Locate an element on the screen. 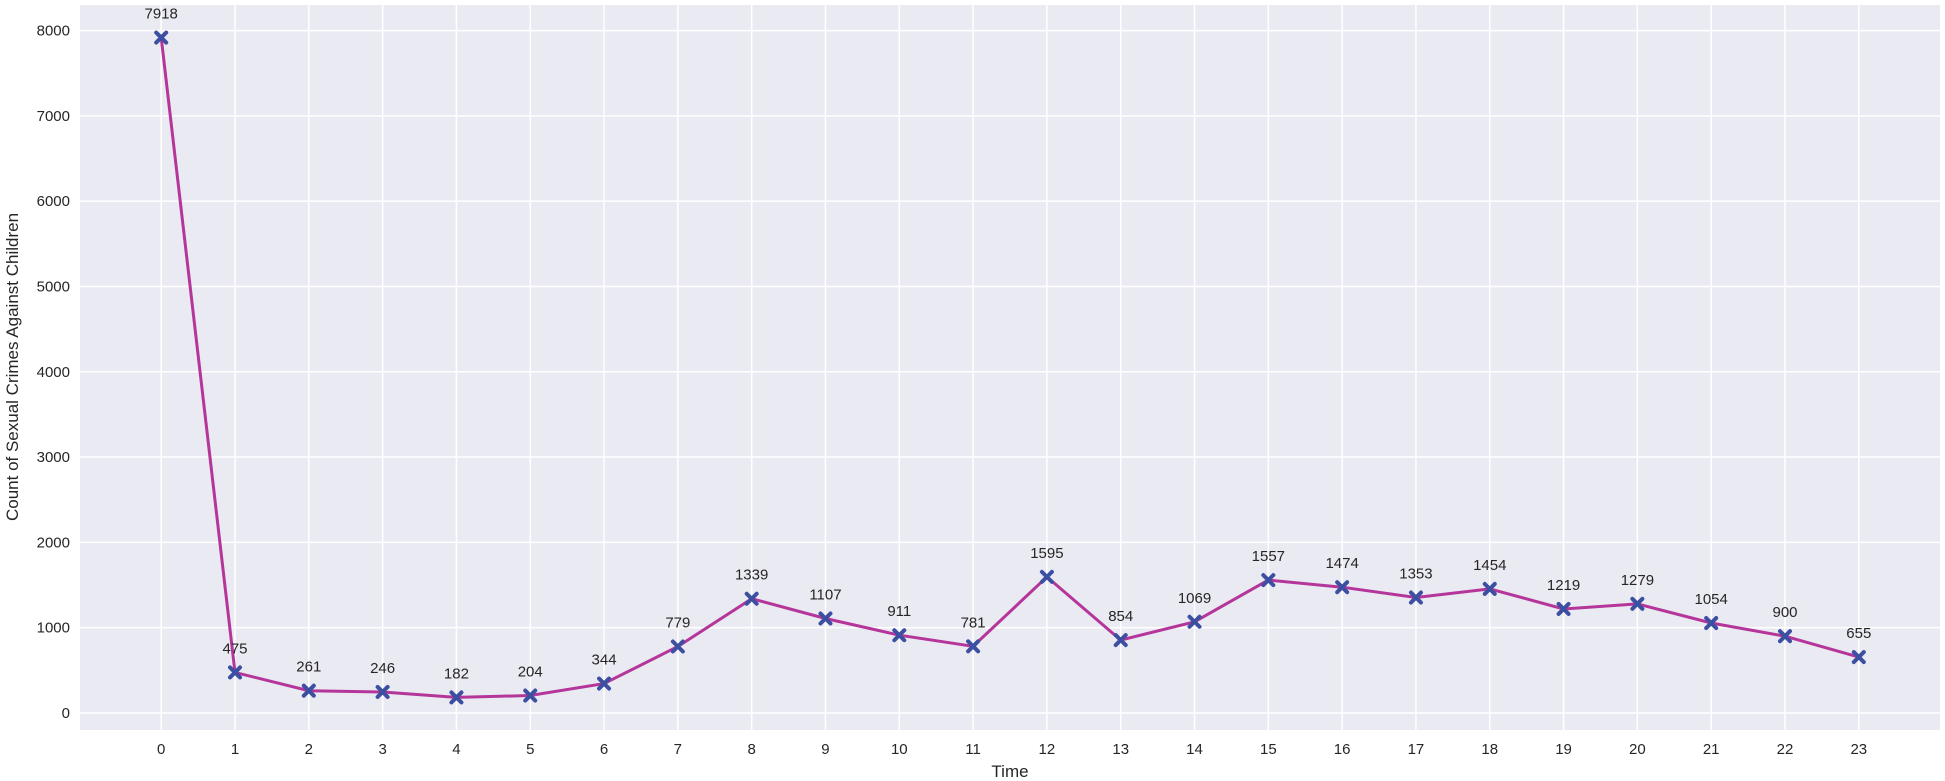 The image size is (1945, 781). y-tick-label: 6000 is located at coordinates (53, 201).